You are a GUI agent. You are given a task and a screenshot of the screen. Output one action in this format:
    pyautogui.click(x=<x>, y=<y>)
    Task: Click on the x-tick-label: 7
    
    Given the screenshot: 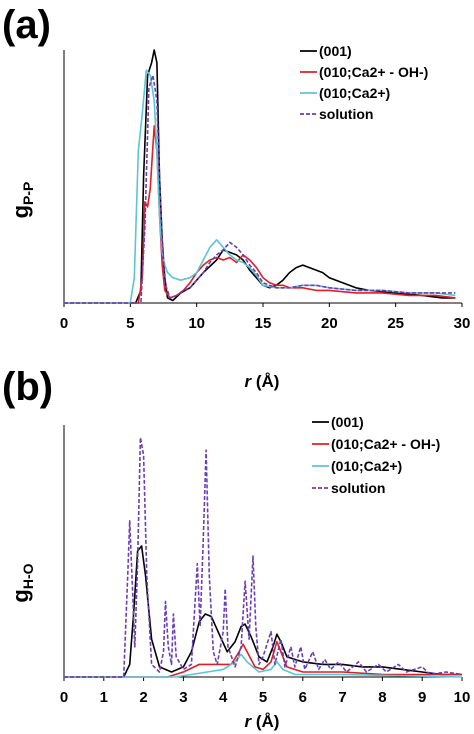 What is the action you would take?
    pyautogui.click(x=342, y=697)
    